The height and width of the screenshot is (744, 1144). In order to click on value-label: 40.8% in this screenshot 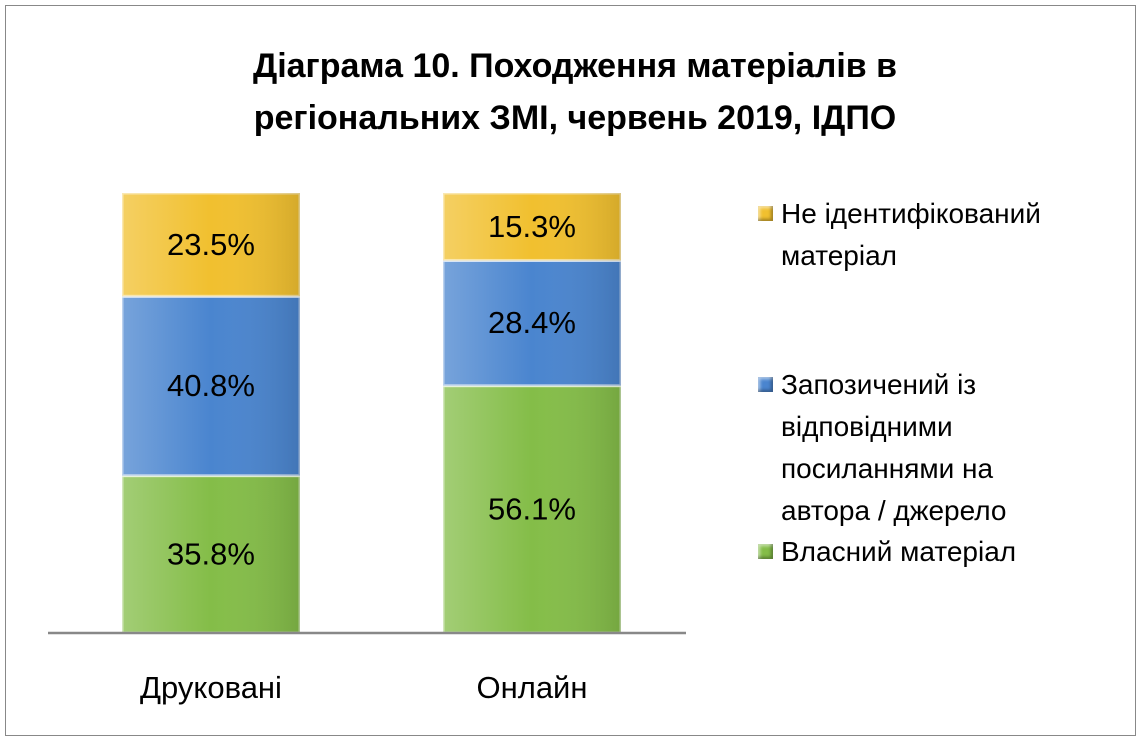, I will do `click(211, 385)`.